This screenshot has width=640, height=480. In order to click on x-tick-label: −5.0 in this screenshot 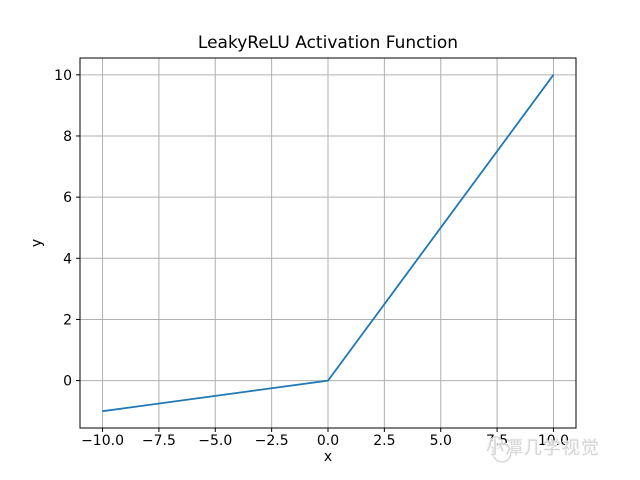, I will do `click(215, 441)`.